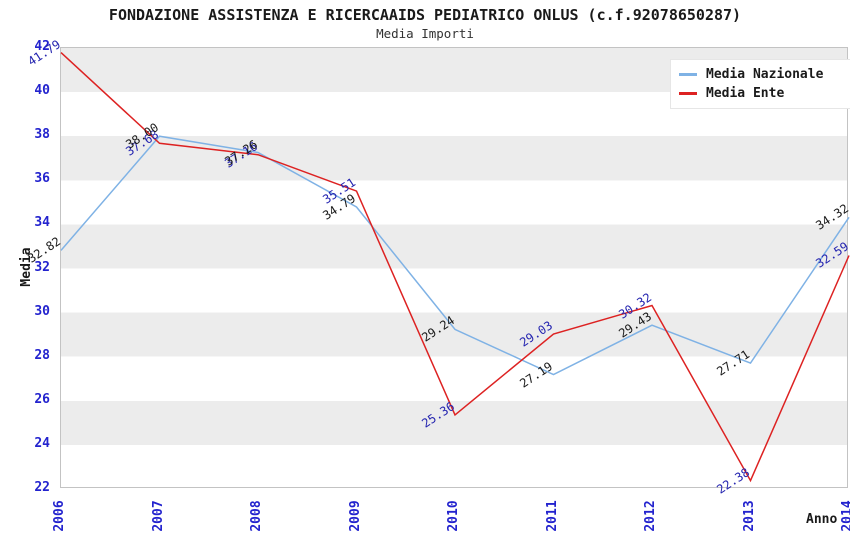 Image resolution: width=850 pixels, height=550 pixels. What do you see at coordinates (42, 223) in the screenshot?
I see `y-tick-label: 34` at bounding box center [42, 223].